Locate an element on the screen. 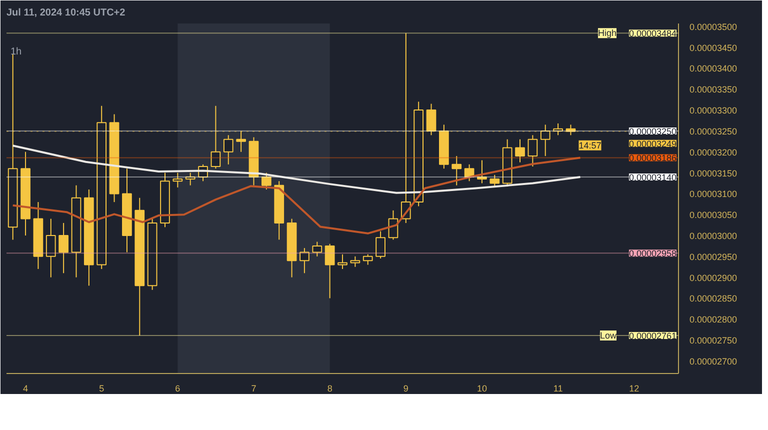 This screenshot has height=430, width=768. x-tick-label: 9 is located at coordinates (405, 389).